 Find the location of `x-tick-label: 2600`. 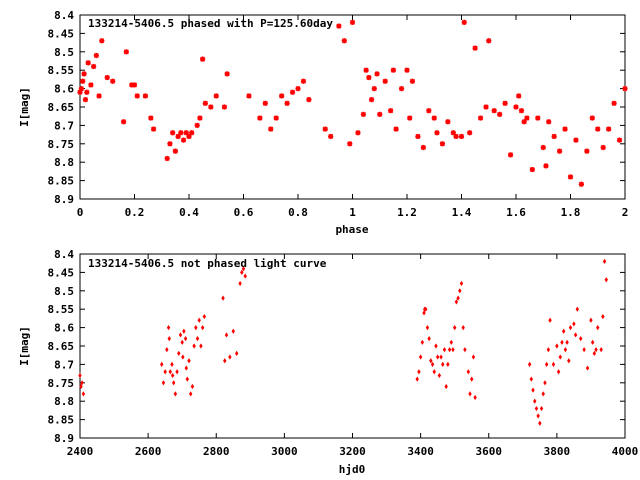

x-tick-label: 2600 is located at coordinates (148, 451).